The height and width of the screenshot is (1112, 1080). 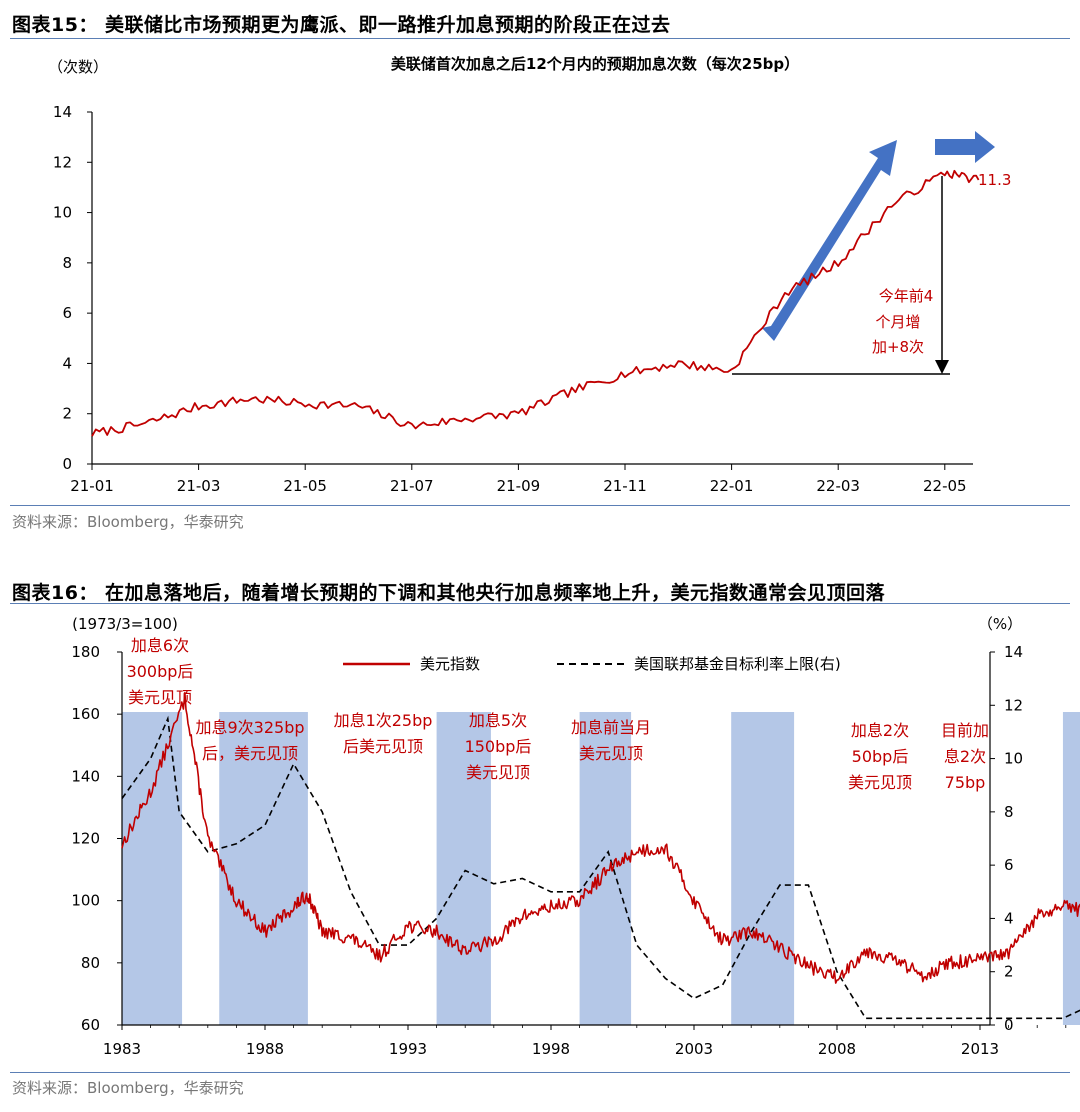 What do you see at coordinates (1013, 705) in the screenshot?
I see `right-y-tick-label: 12` at bounding box center [1013, 705].